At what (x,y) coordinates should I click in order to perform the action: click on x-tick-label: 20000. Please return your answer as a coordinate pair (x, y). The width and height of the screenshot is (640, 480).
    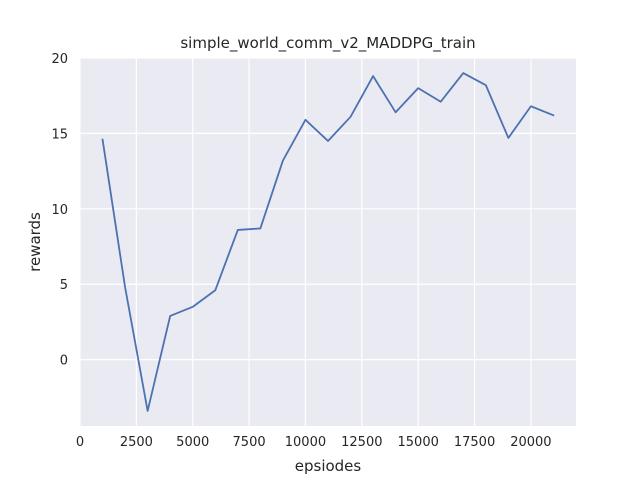
    Looking at the image, I should click on (530, 442).